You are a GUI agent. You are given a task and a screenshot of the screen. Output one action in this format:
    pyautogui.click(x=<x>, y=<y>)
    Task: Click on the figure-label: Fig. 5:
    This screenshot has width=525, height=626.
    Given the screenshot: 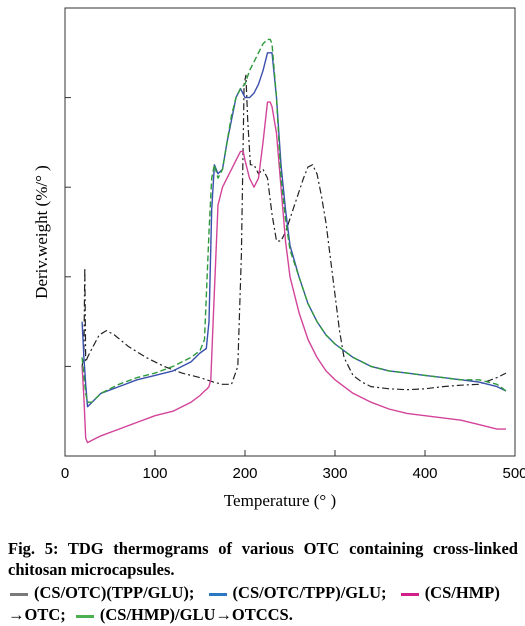 What is the action you would take?
    pyautogui.click(x=33, y=548)
    